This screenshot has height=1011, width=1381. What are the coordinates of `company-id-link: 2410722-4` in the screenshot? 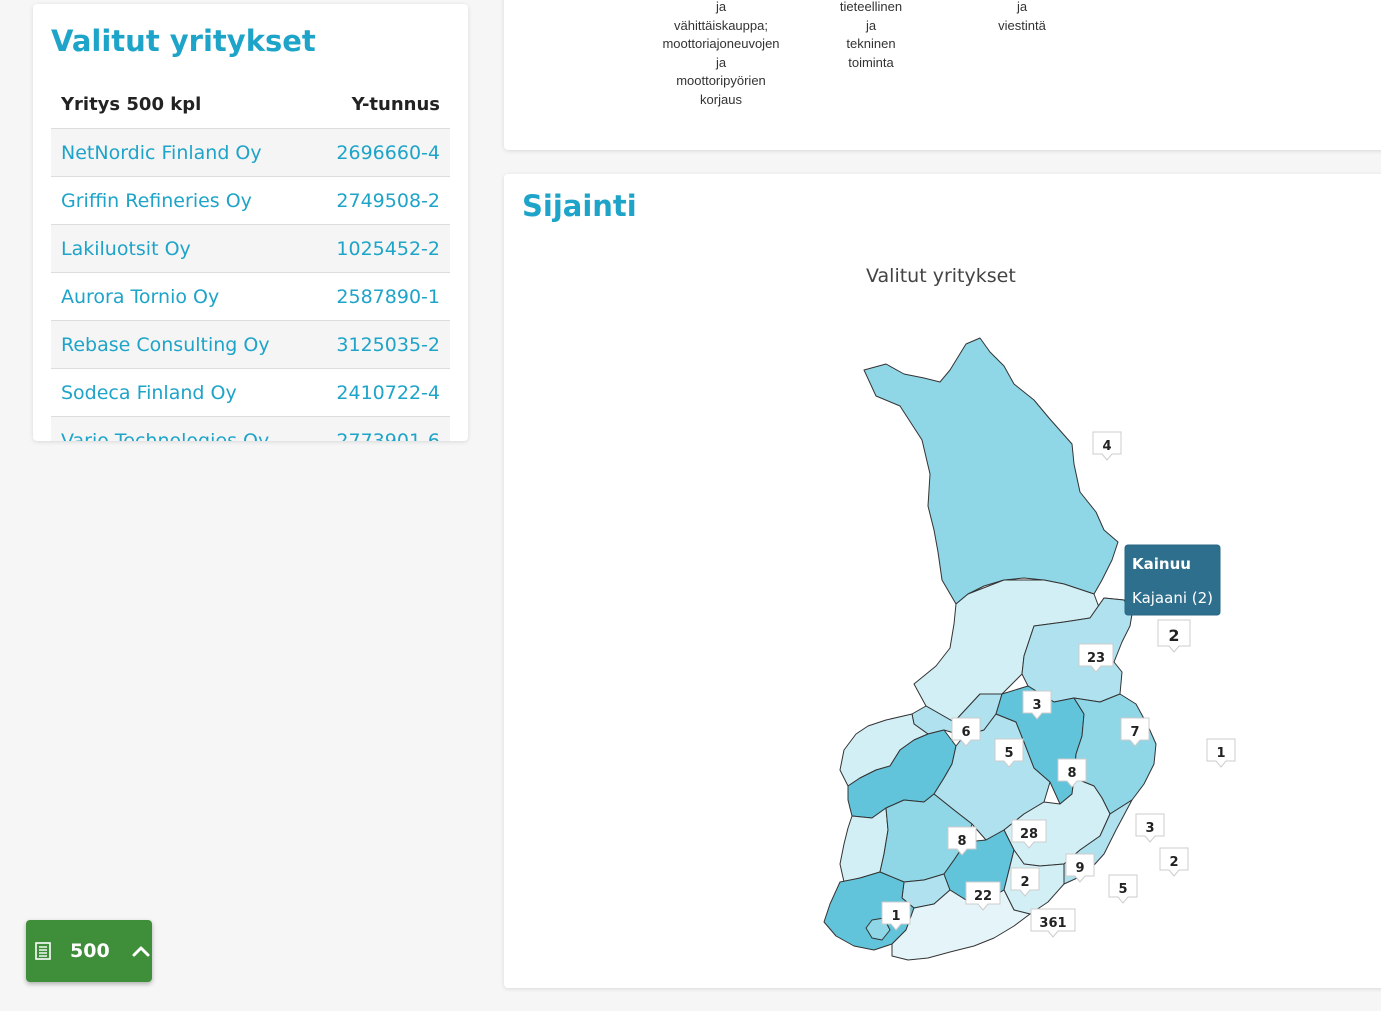 It's located at (388, 392).